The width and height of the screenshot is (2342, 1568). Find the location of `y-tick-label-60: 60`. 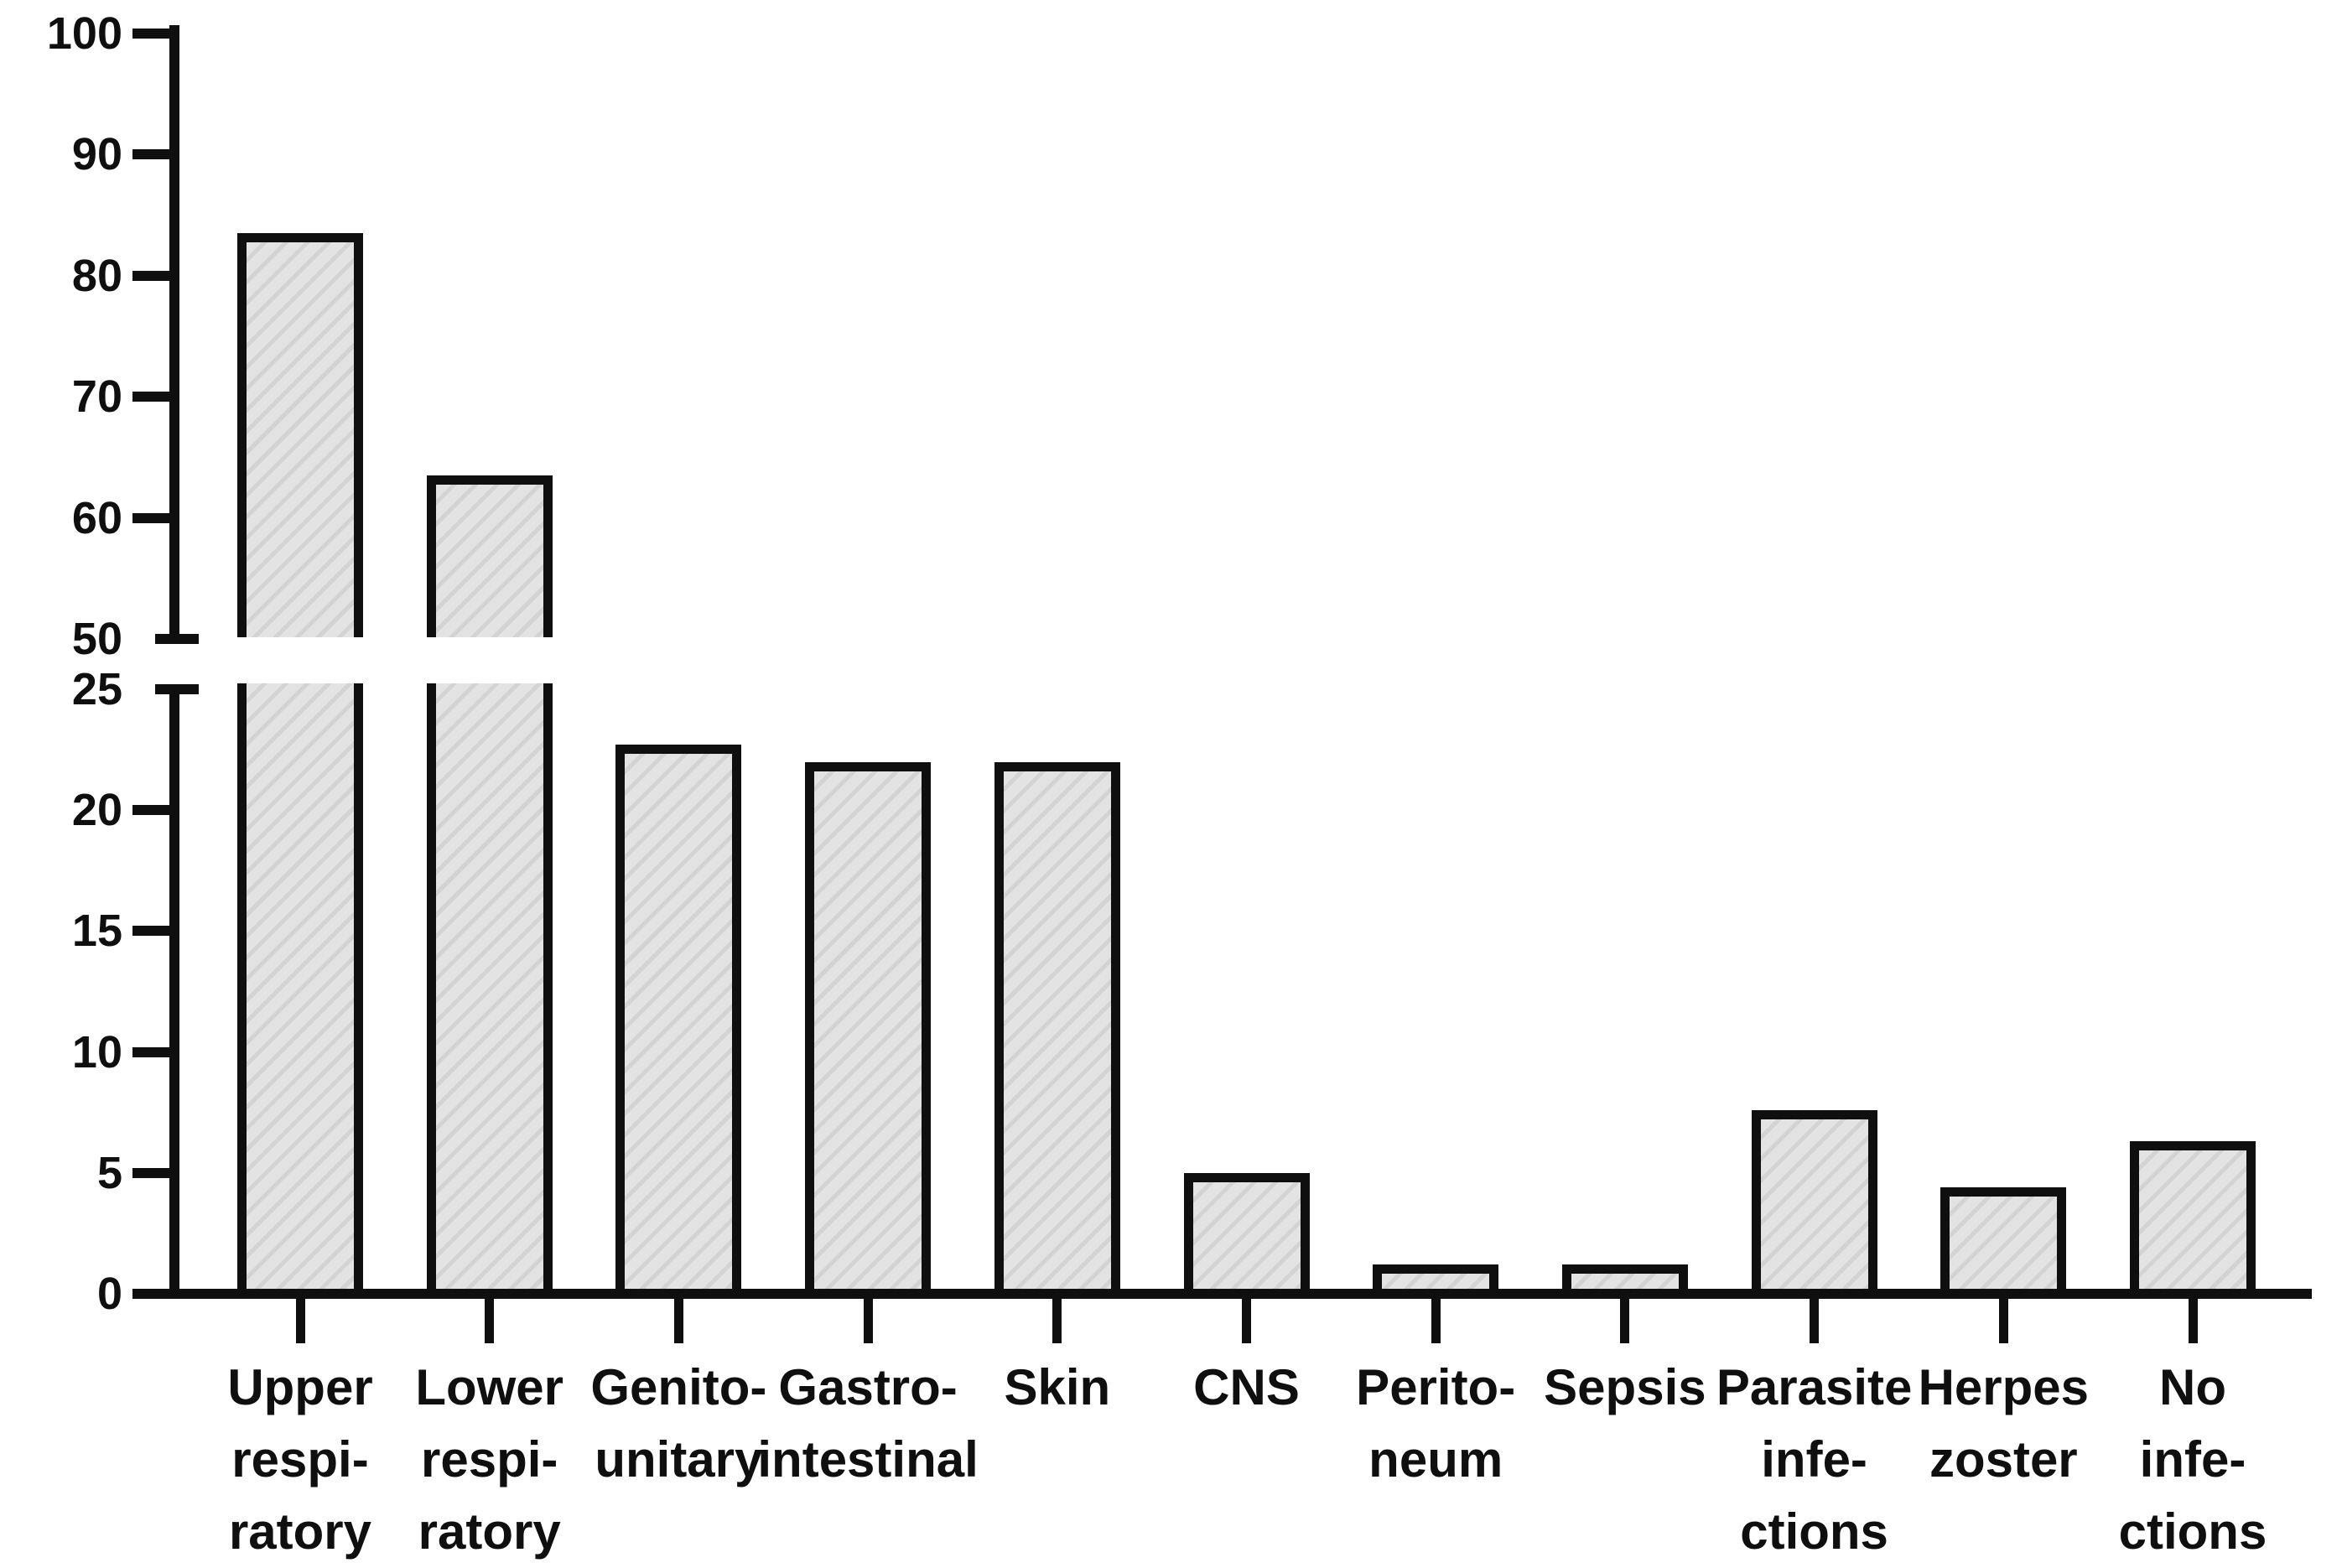

y-tick-label-60: 60 is located at coordinates (96, 517).